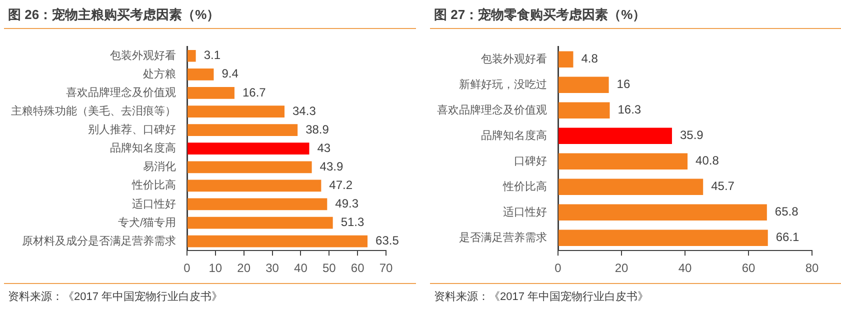 This screenshot has width=841, height=310. I want to click on data-label: 34.3, so click(304, 111).